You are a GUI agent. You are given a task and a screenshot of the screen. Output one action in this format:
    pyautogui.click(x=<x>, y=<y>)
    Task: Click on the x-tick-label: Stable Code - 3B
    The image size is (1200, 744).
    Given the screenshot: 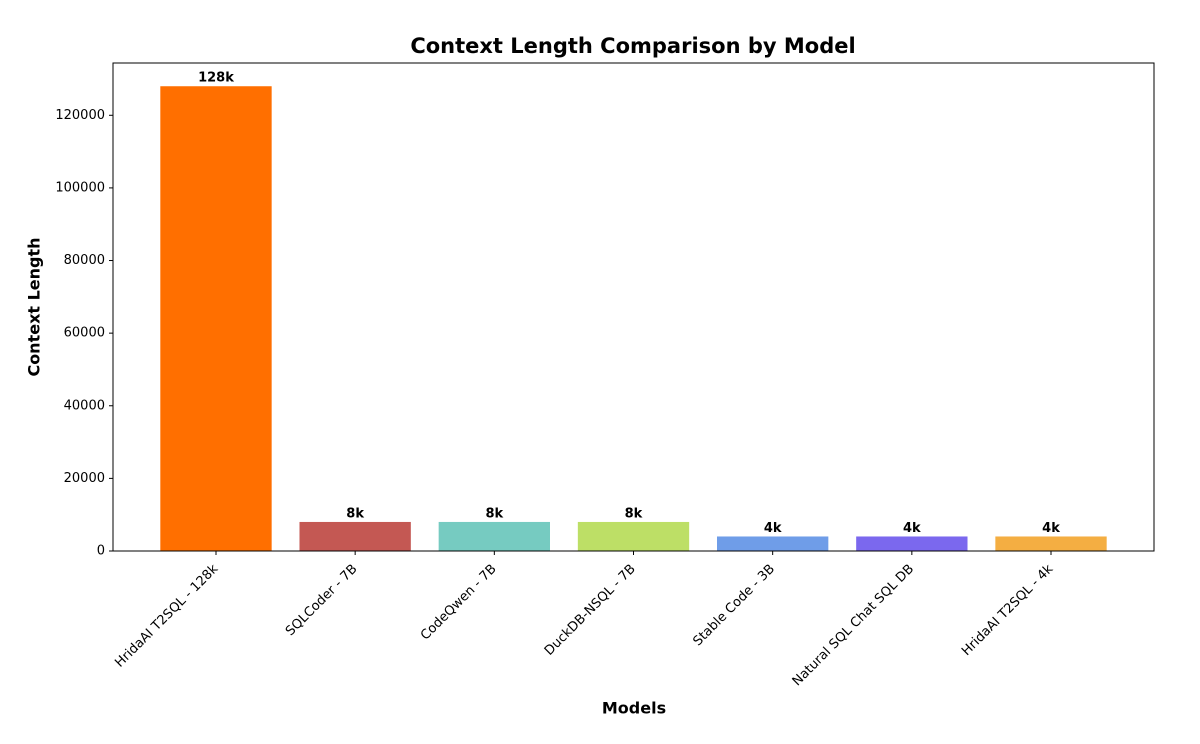 What is the action you would take?
    pyautogui.click(x=734, y=606)
    